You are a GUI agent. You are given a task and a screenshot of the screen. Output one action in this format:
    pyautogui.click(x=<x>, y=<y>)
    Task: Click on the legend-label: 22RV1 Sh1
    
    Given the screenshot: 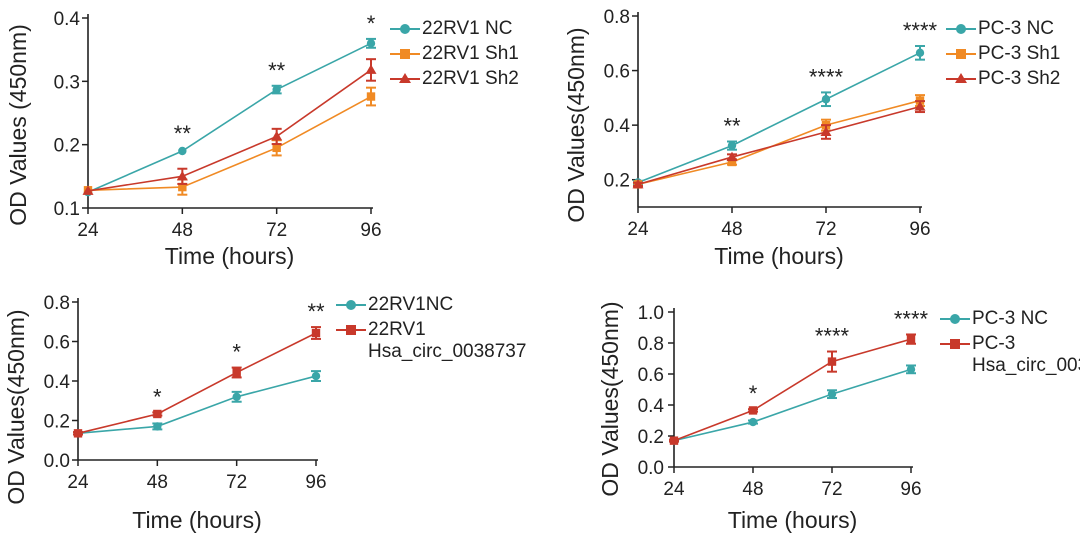 What is the action you would take?
    pyautogui.click(x=470, y=53)
    